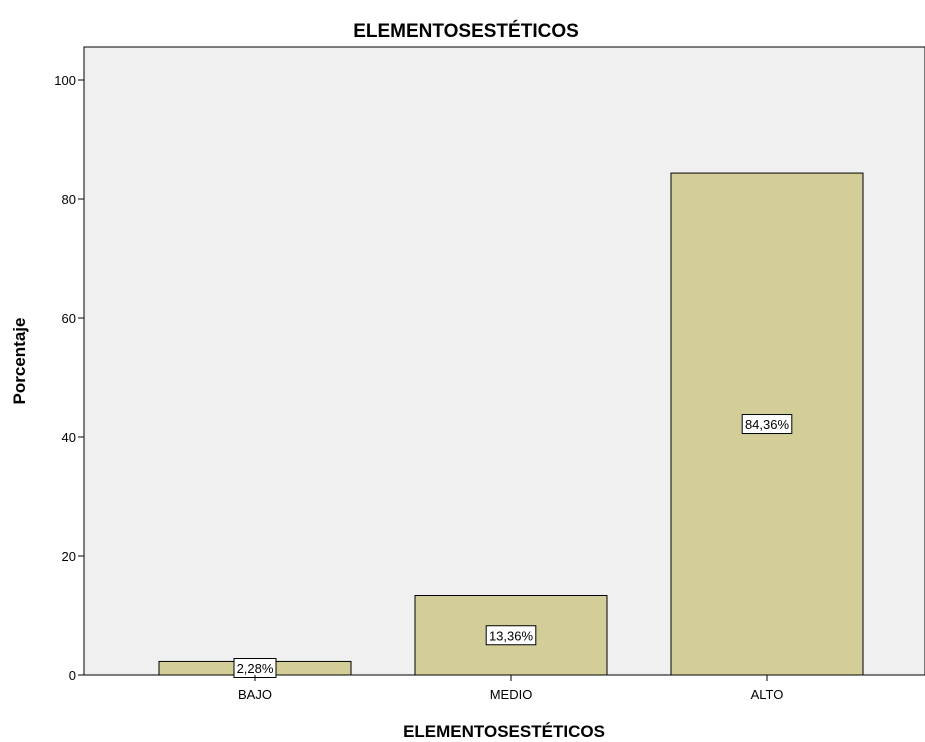 The width and height of the screenshot is (925, 742). I want to click on data-label: 13,36%, so click(511, 635).